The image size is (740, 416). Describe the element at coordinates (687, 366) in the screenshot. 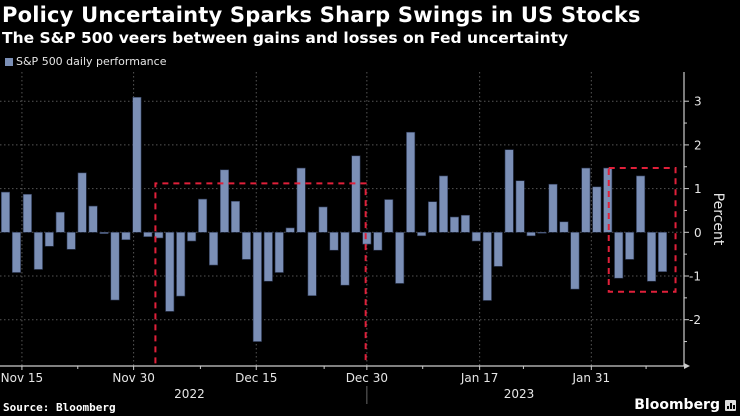

I see `x-axis-arrow` at that location.